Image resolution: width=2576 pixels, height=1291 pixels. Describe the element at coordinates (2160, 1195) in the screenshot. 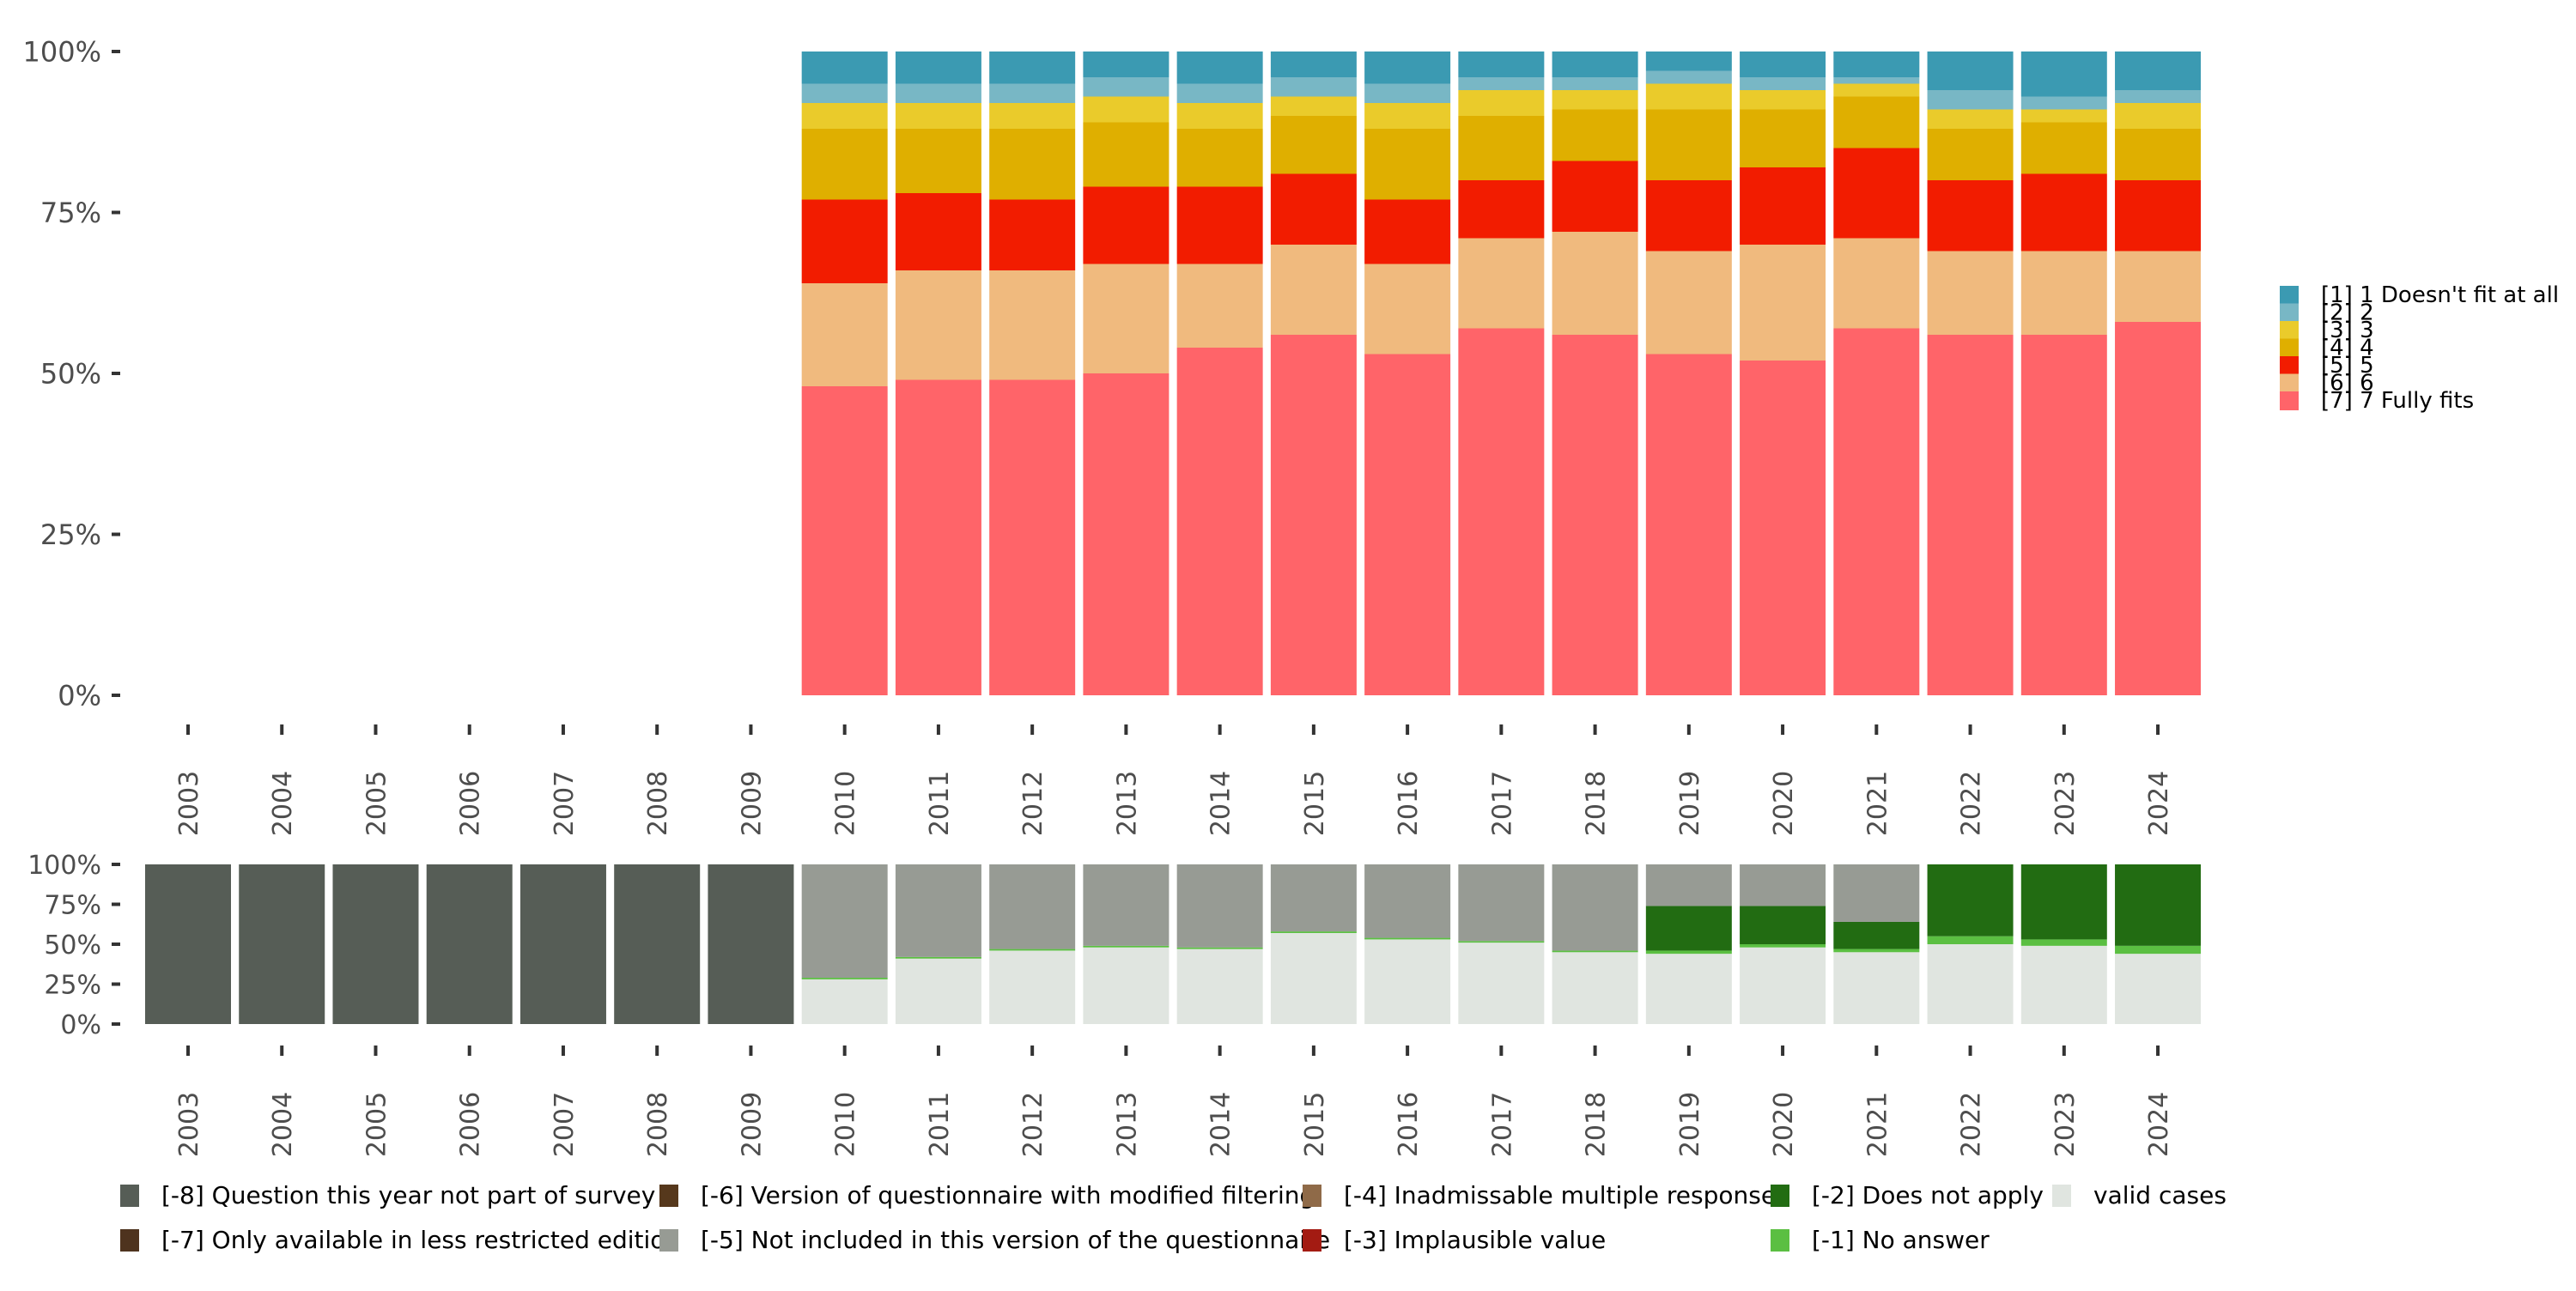

I see `legend-label: valid cases` at that location.